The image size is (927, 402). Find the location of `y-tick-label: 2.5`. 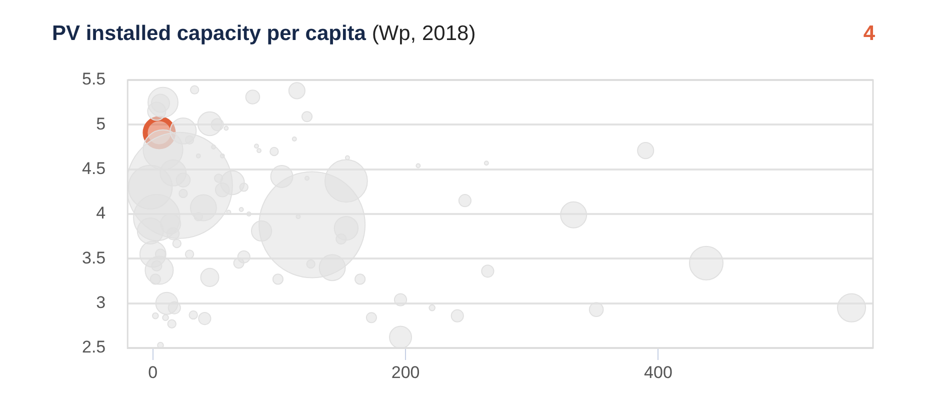

y-tick-label: 2.5 is located at coordinates (94, 347).